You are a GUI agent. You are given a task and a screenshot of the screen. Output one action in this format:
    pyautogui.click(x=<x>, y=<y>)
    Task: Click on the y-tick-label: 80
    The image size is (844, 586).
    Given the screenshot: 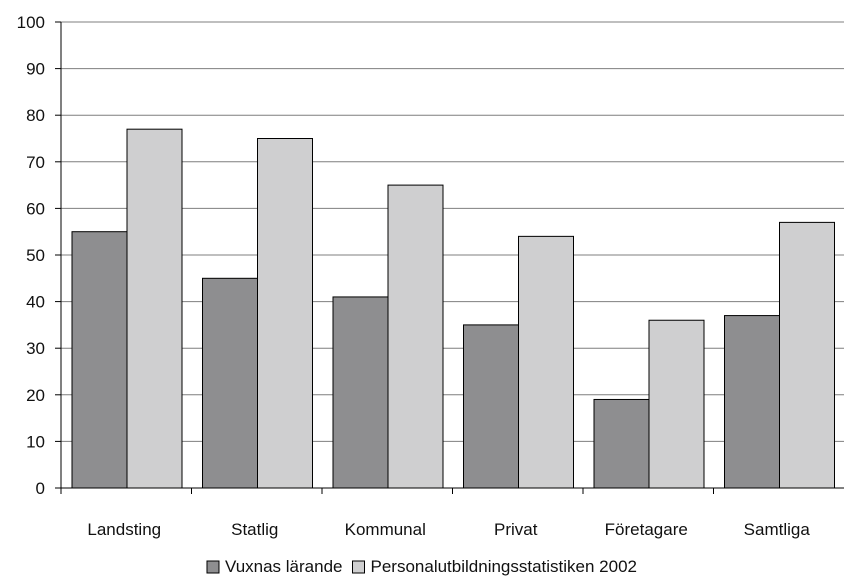 What is the action you would take?
    pyautogui.click(x=35, y=115)
    